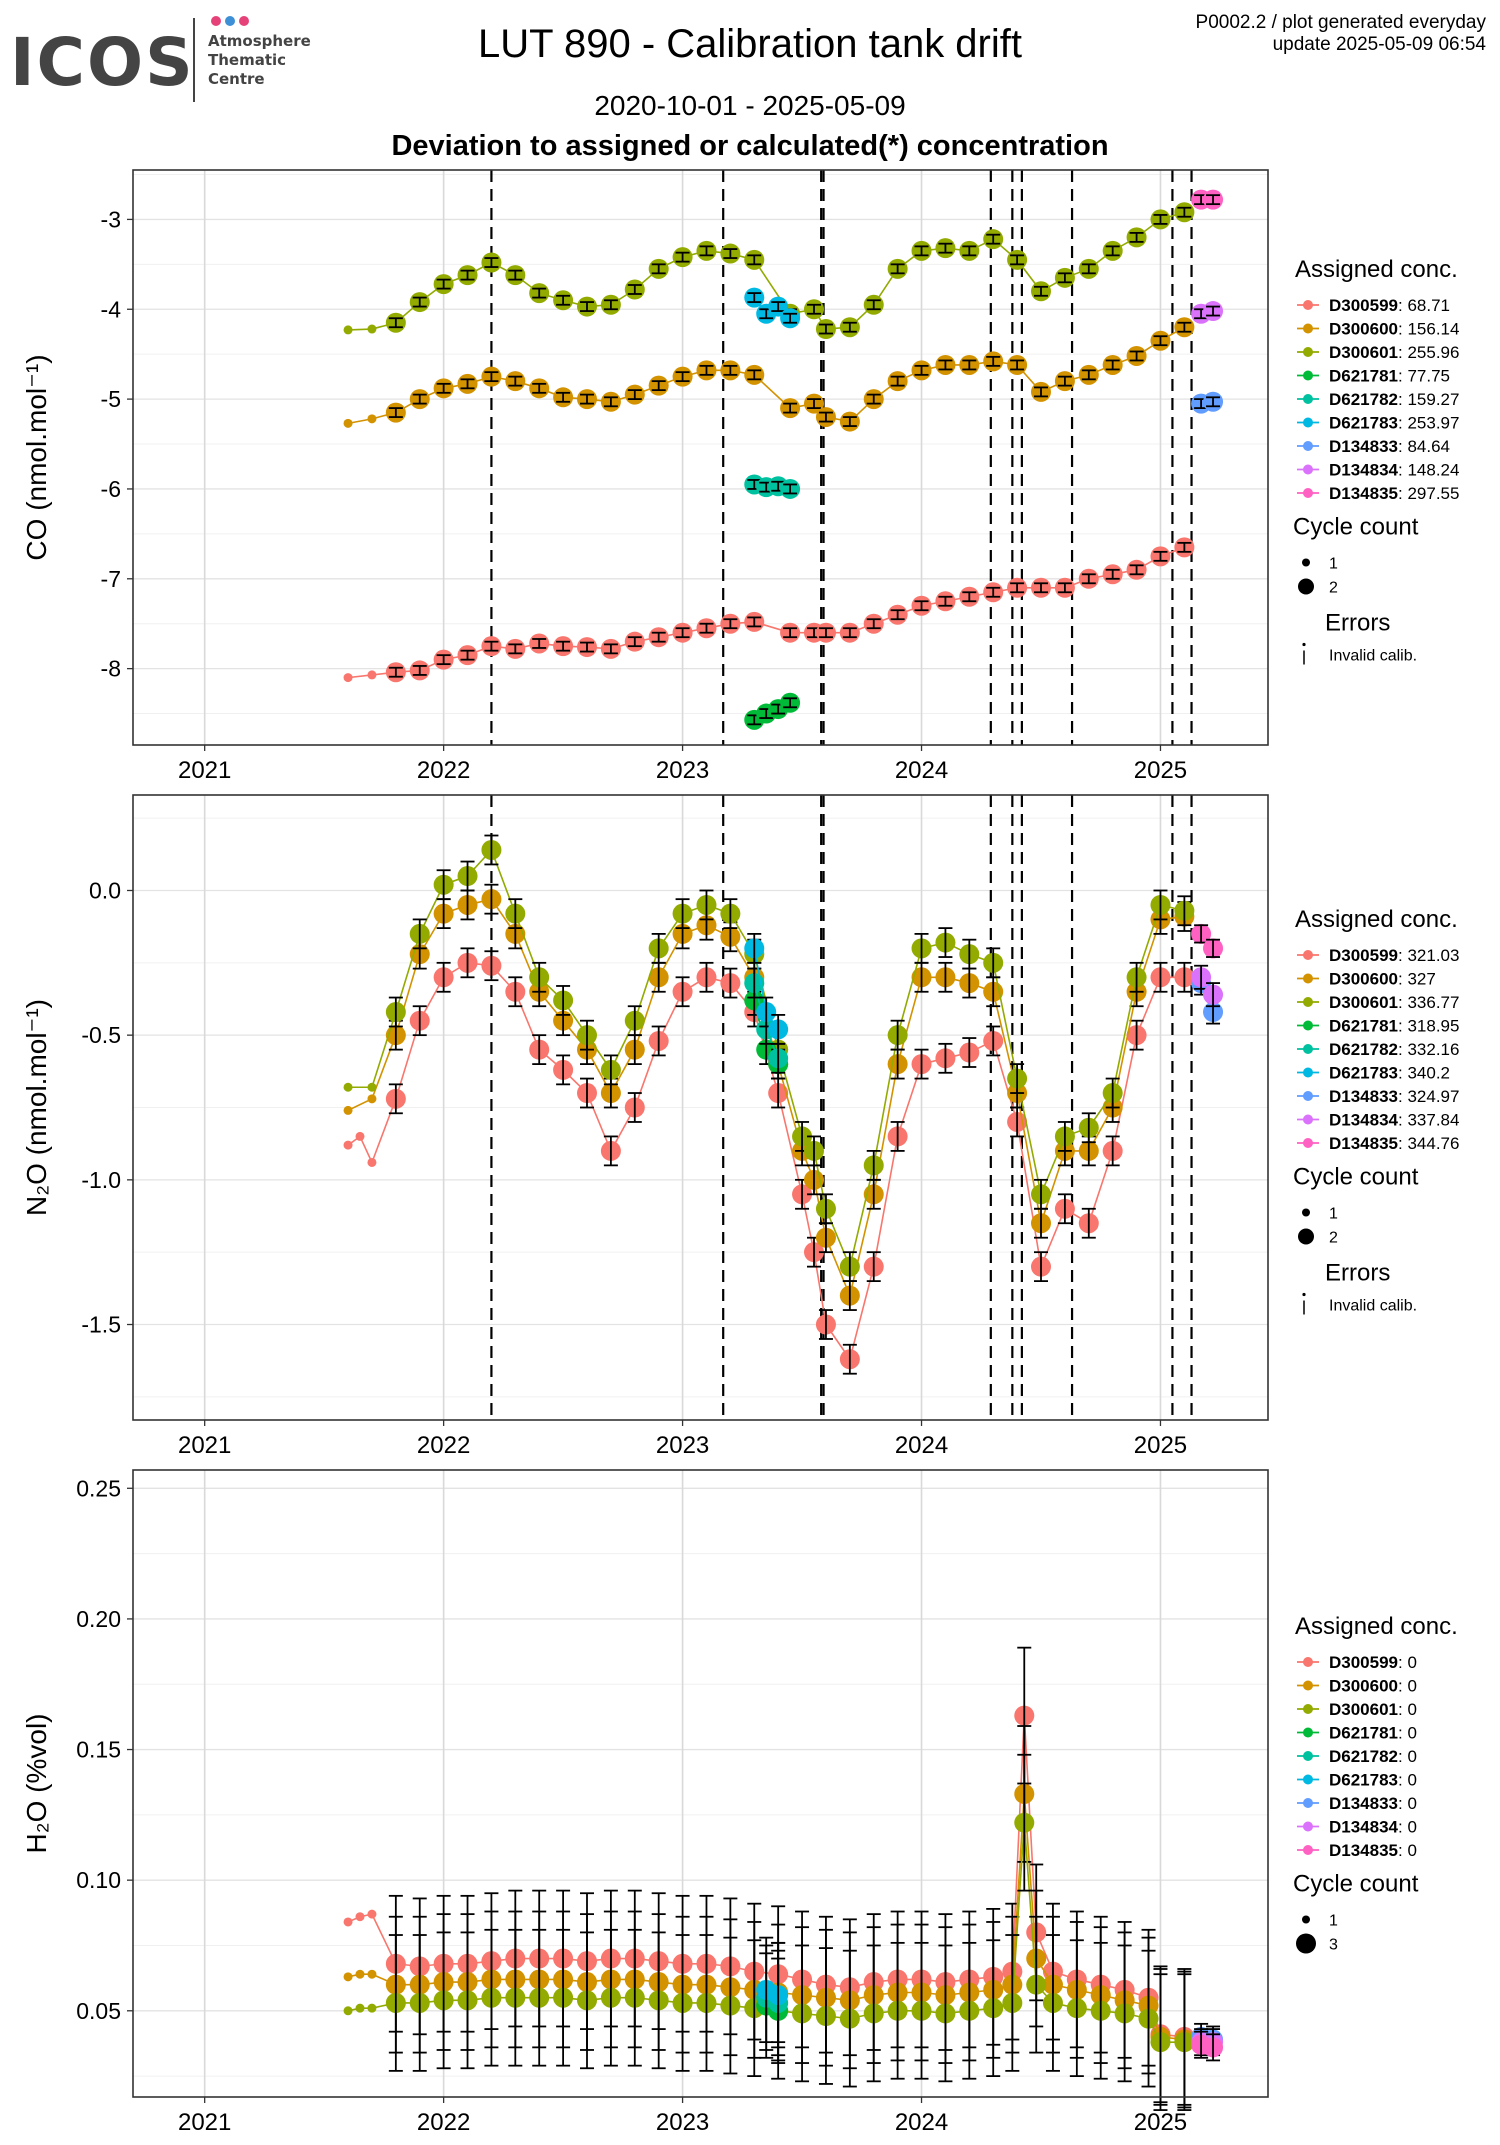  Describe the element at coordinates (1333, 588) in the screenshot. I see `cycle-count-label: 2` at that location.